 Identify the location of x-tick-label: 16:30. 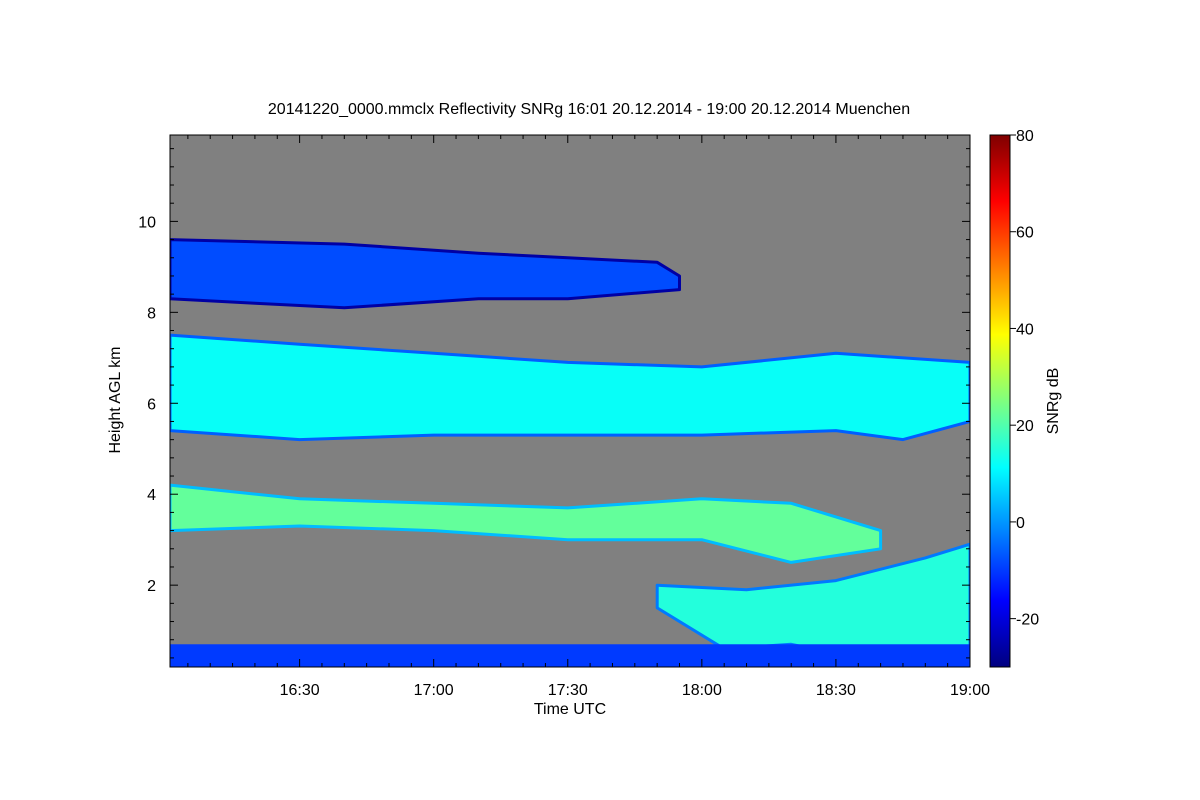
(300, 690).